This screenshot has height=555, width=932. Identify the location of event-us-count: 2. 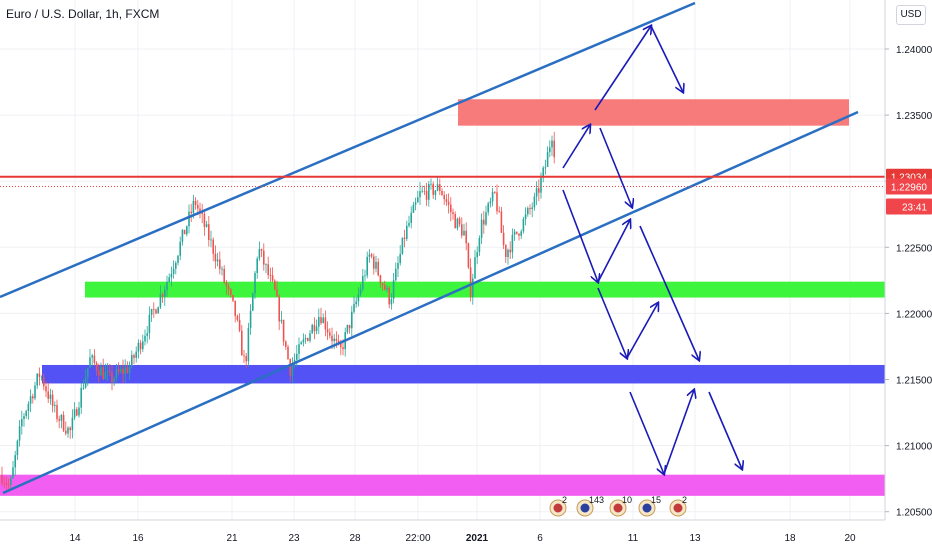
(564, 500).